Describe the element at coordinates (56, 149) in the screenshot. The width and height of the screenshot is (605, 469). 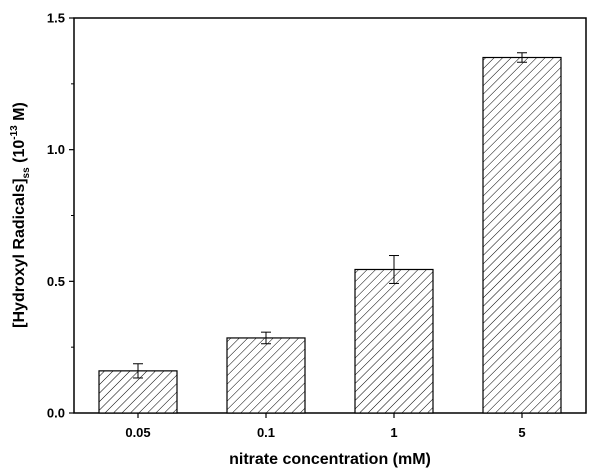
I see `y-tick-label: 1.0` at that location.